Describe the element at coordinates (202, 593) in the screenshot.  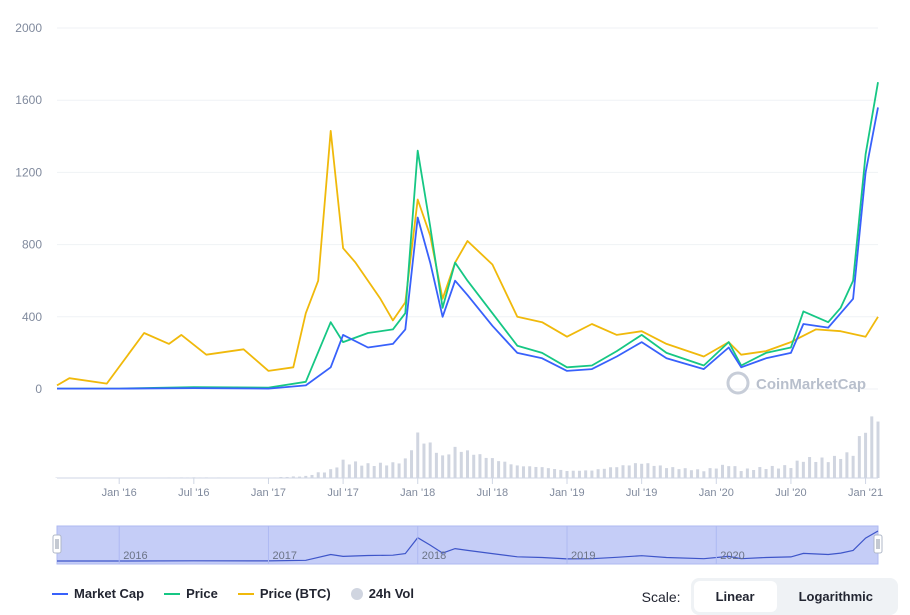
I see `legend-label: Price` at that location.